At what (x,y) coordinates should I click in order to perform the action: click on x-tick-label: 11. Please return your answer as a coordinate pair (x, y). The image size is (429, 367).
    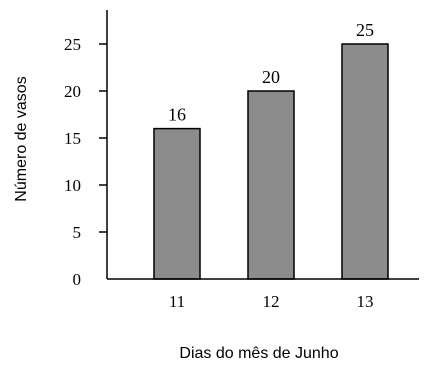
    Looking at the image, I should click on (177, 301).